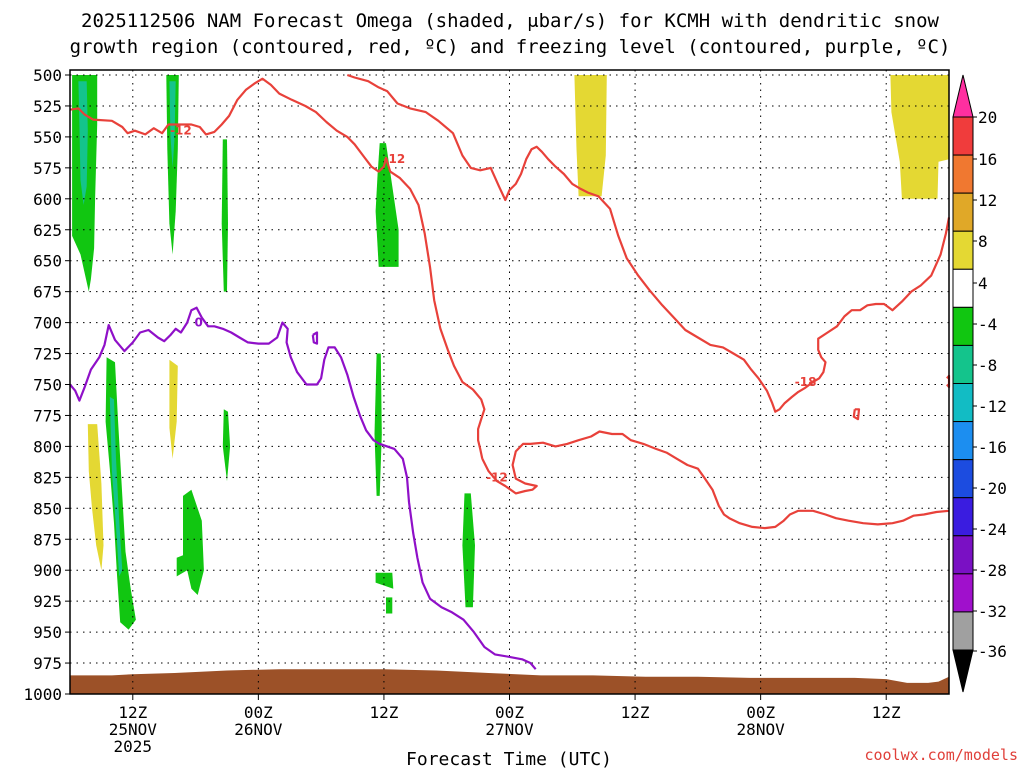 This screenshot has height=768, width=1024. Describe the element at coordinates (47, 508) in the screenshot. I see `y-tick-label: 850` at that location.